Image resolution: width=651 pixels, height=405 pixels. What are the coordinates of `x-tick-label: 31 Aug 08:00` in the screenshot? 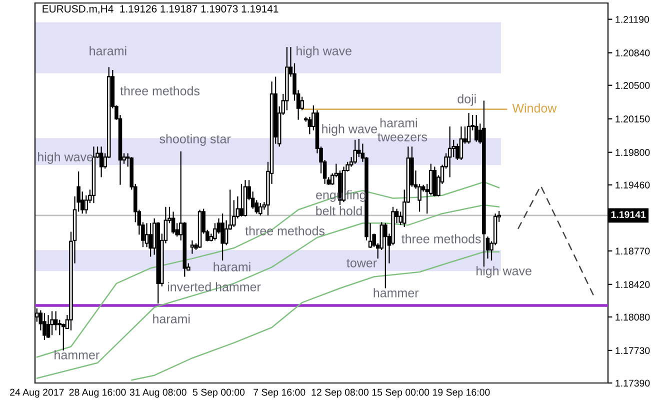 It's located at (158, 393).